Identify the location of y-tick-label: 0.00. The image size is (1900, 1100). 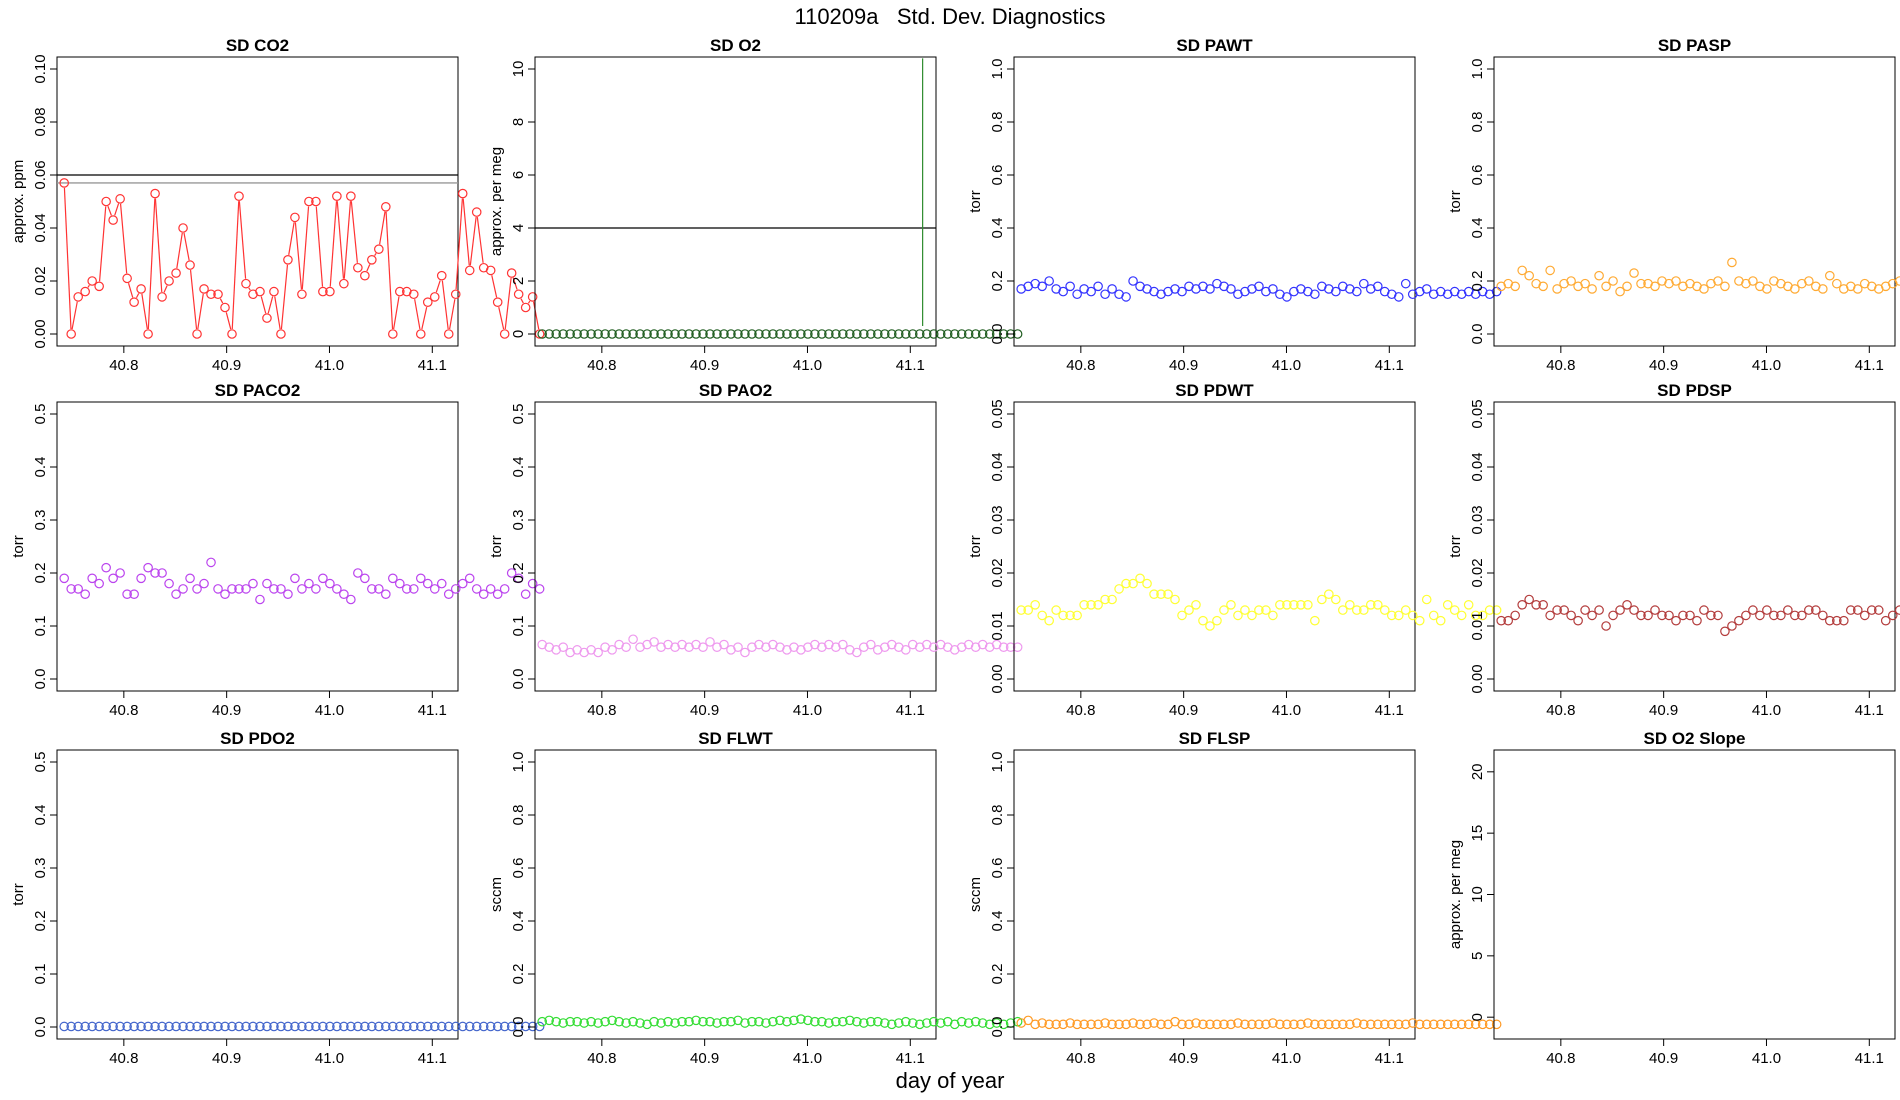
(40, 333).